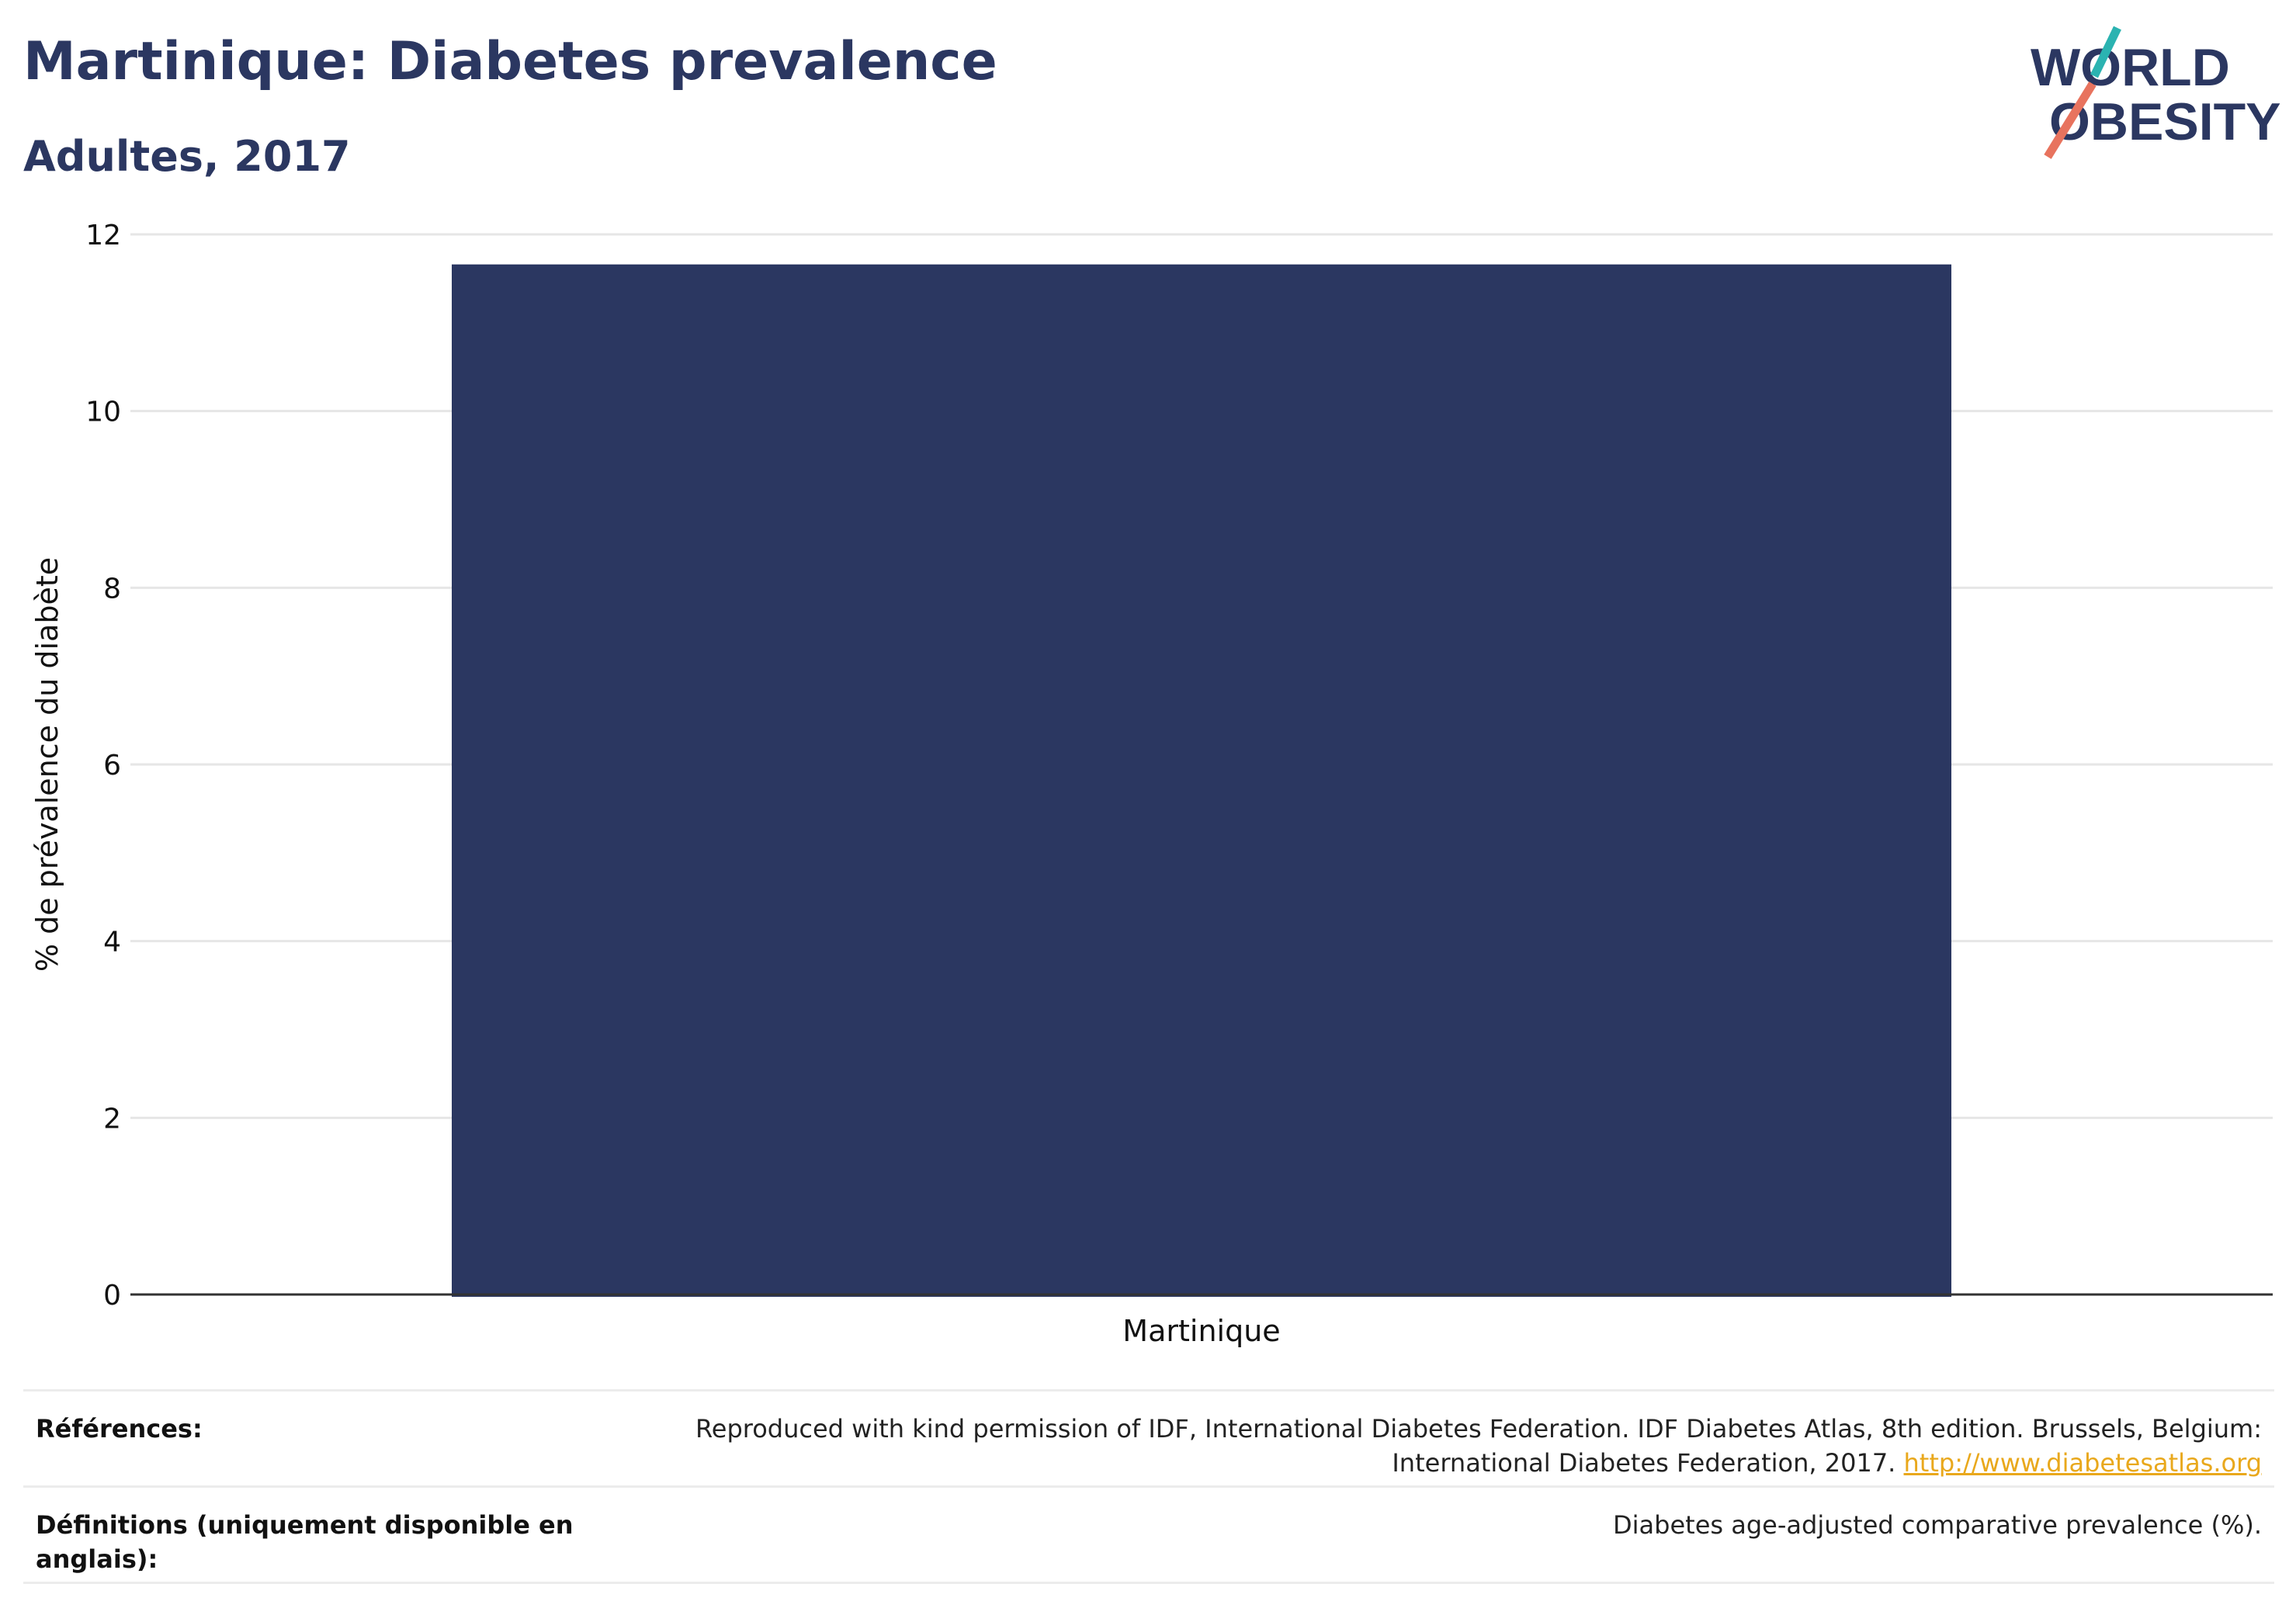 The height and width of the screenshot is (1622, 2296). I want to click on logo-slash-coral, so click(2070, 120).